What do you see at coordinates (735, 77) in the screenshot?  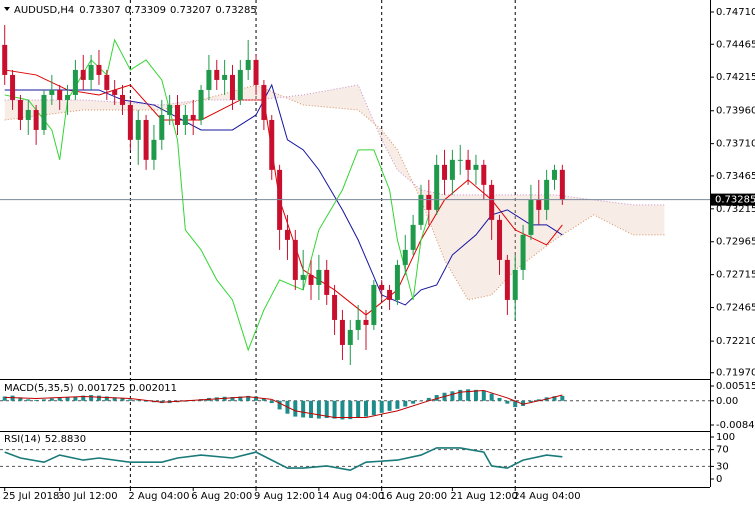 I see `y-tick-label: 0.74215` at bounding box center [735, 77].